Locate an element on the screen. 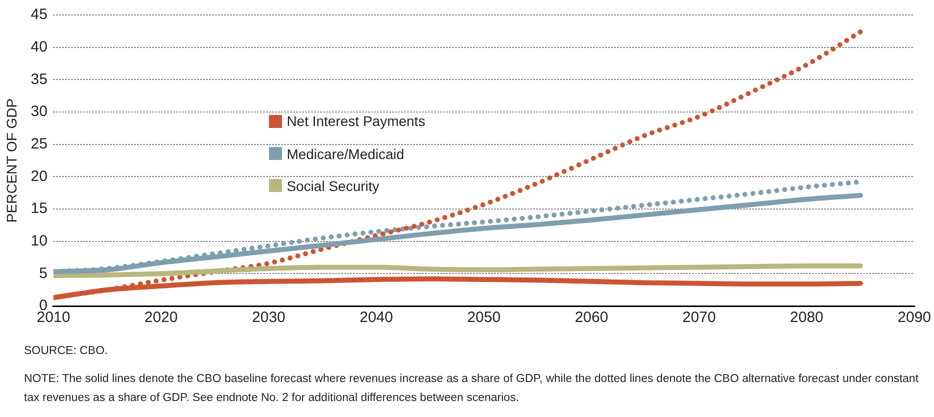  y-tick-label: 15 is located at coordinates (39, 209).